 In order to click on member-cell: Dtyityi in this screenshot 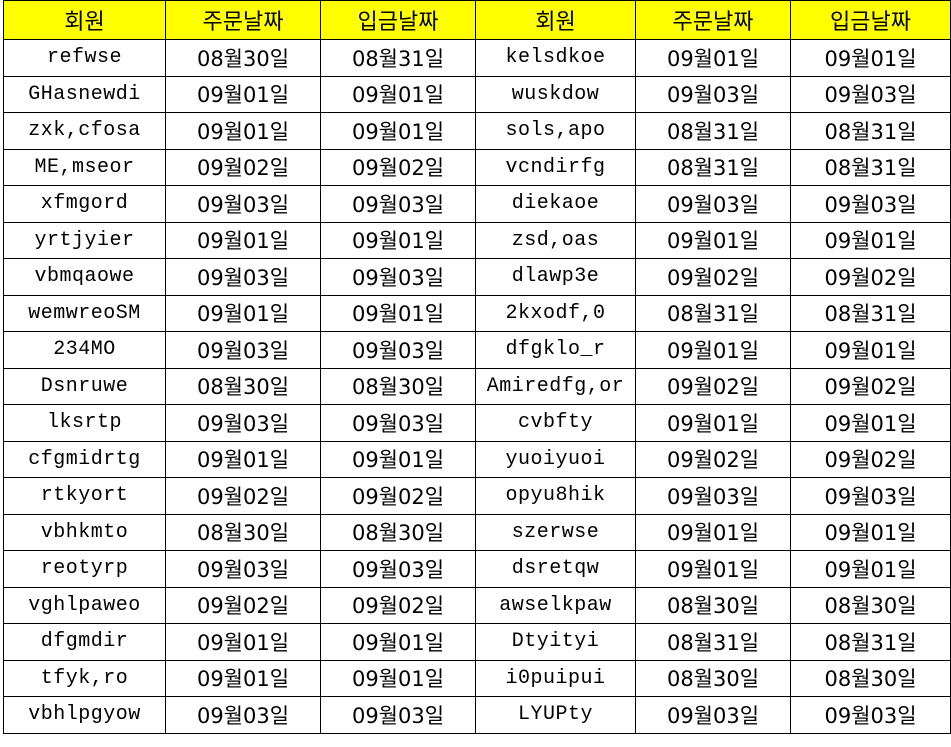, I will do `click(555, 642)`.